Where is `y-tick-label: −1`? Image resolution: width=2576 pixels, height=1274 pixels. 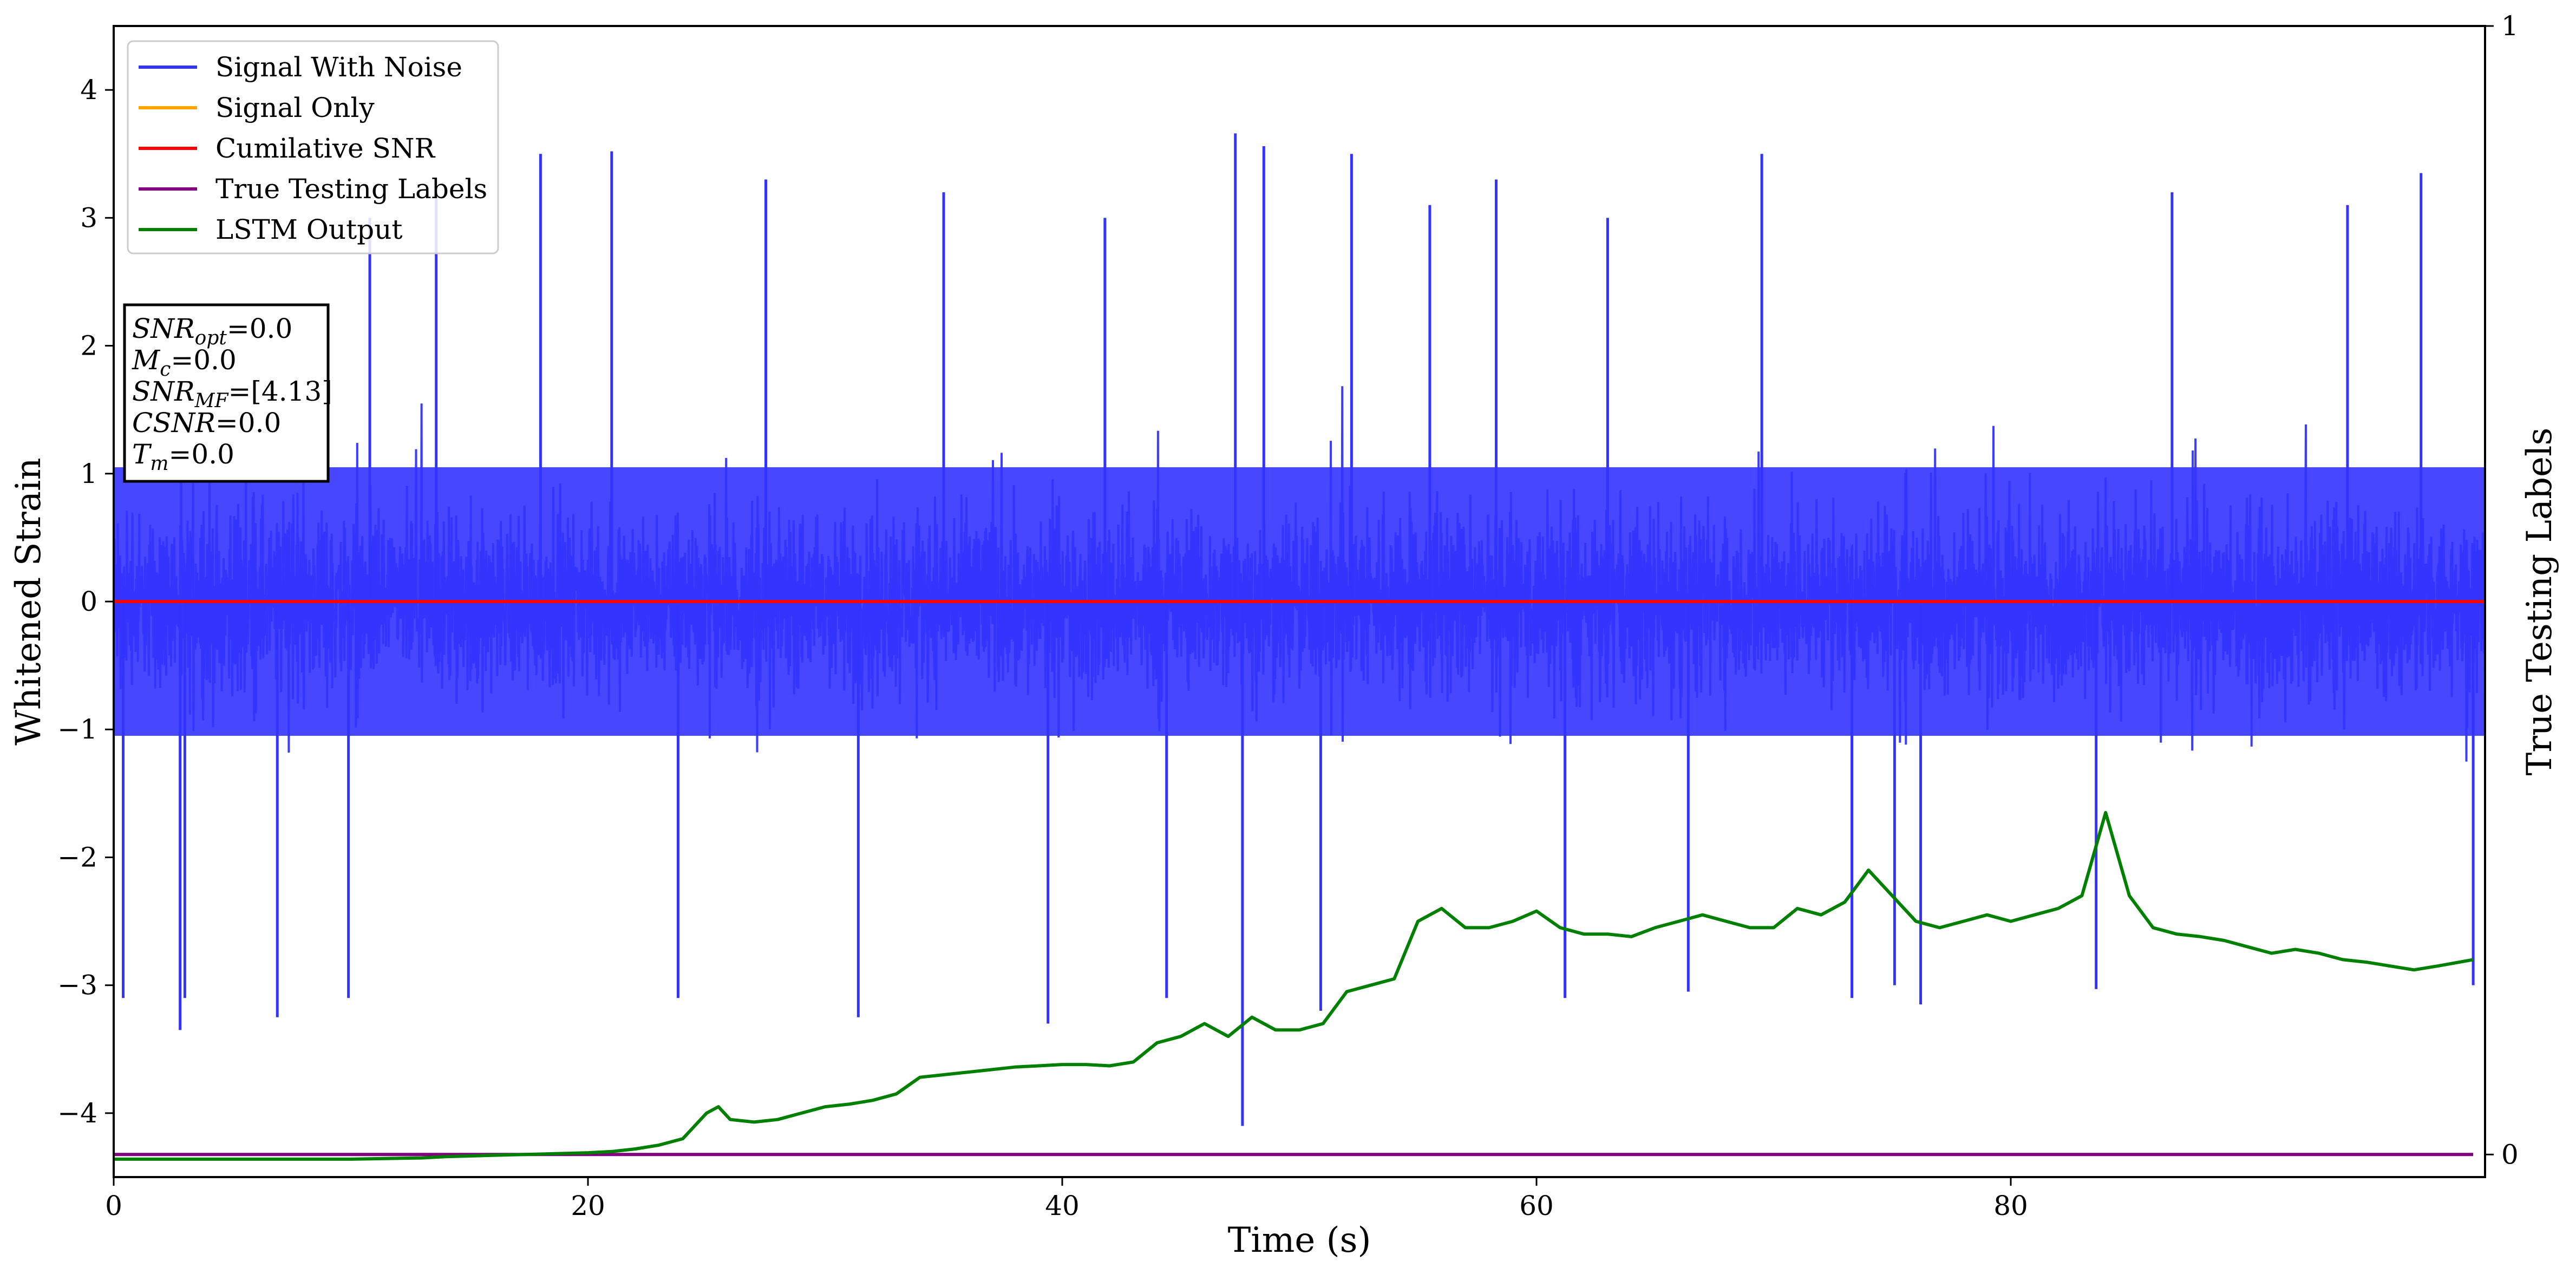 y-tick-label: −1 is located at coordinates (77, 729).